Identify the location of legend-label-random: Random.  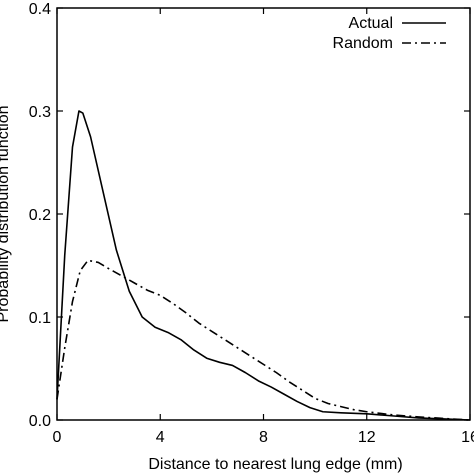
(363, 43).